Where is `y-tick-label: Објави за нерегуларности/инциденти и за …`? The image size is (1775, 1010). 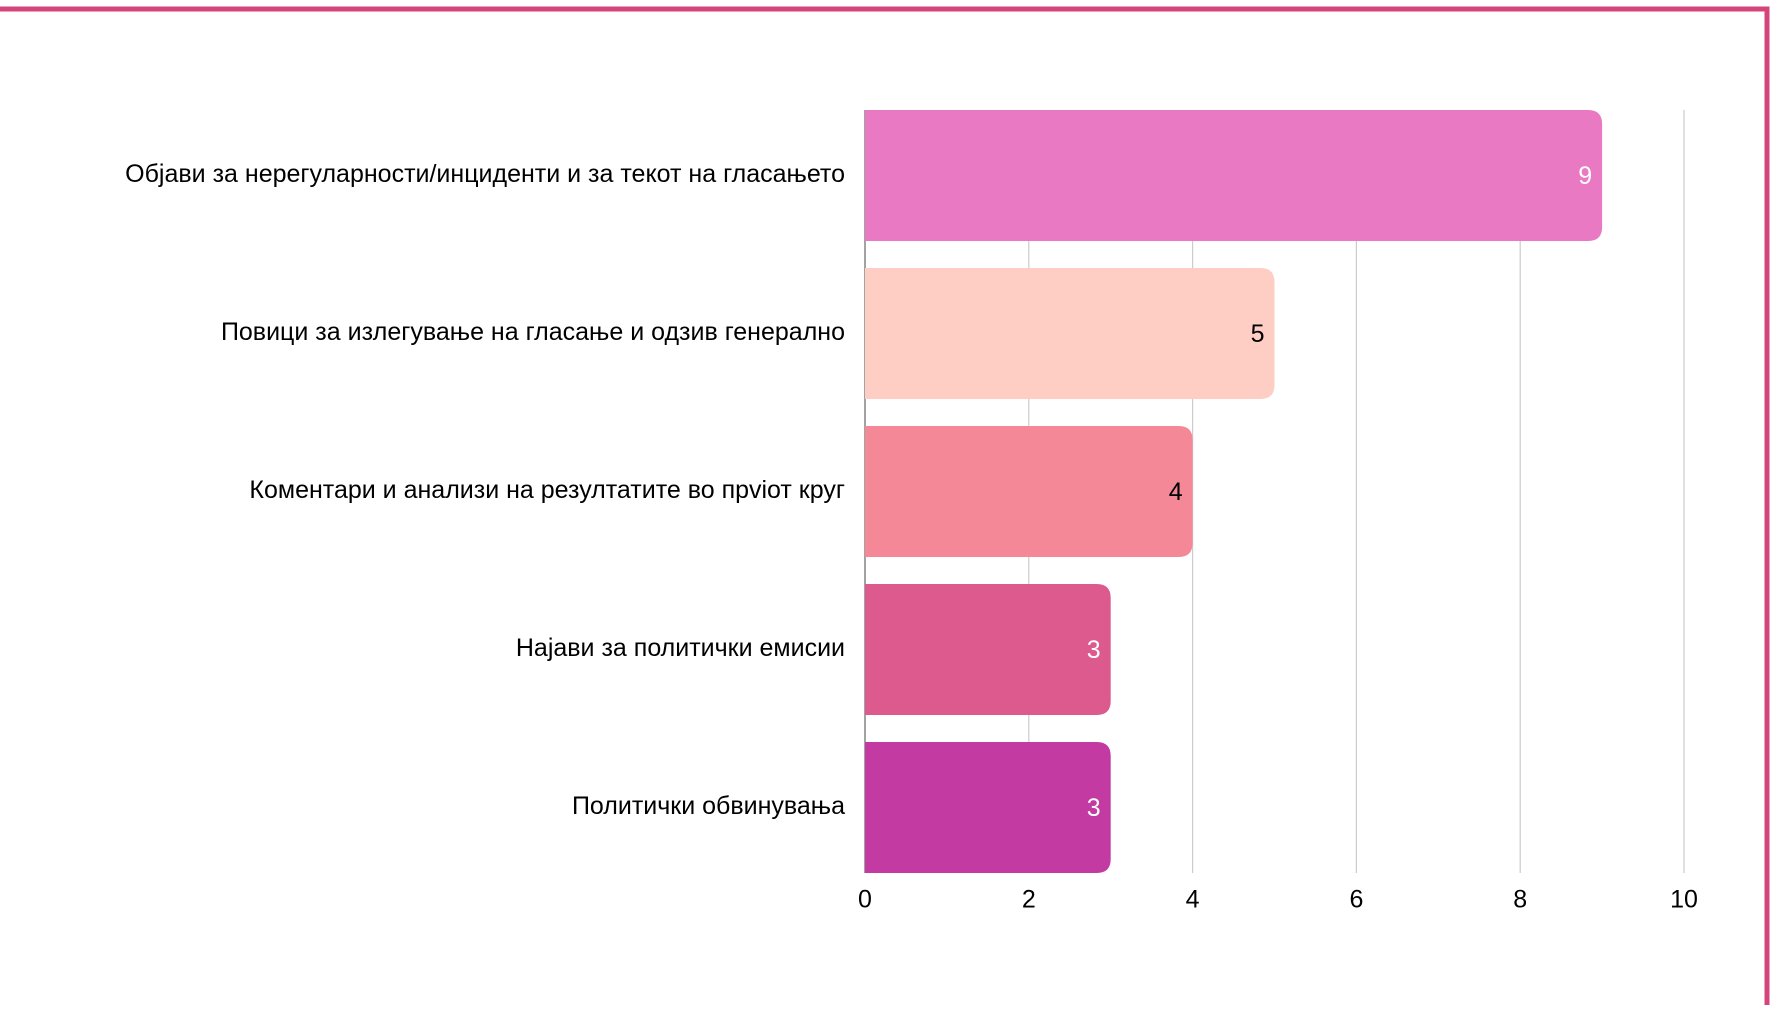
y-tick-label: Објави за нерегуларности/инциденти и за … is located at coordinates (485, 174).